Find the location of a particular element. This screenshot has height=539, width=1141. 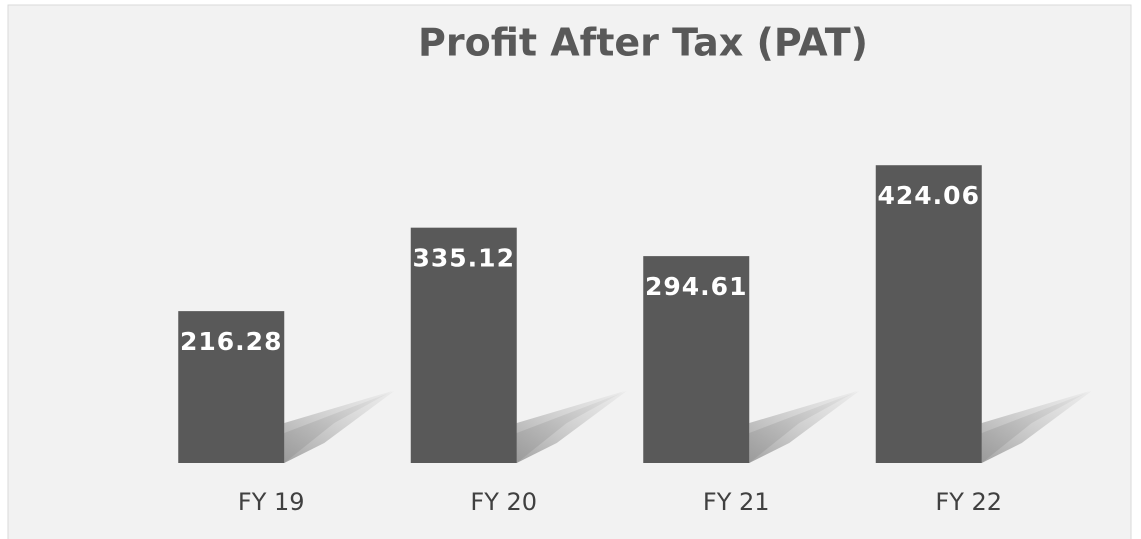

x-tick-label: FY 21 is located at coordinates (736, 502).